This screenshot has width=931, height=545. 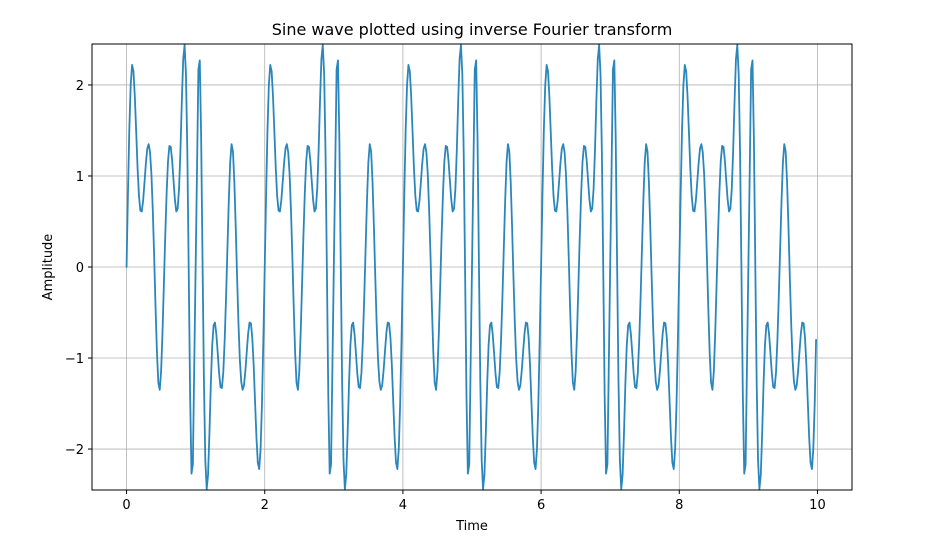 I want to click on y-tick-label: 1, so click(x=80, y=177).